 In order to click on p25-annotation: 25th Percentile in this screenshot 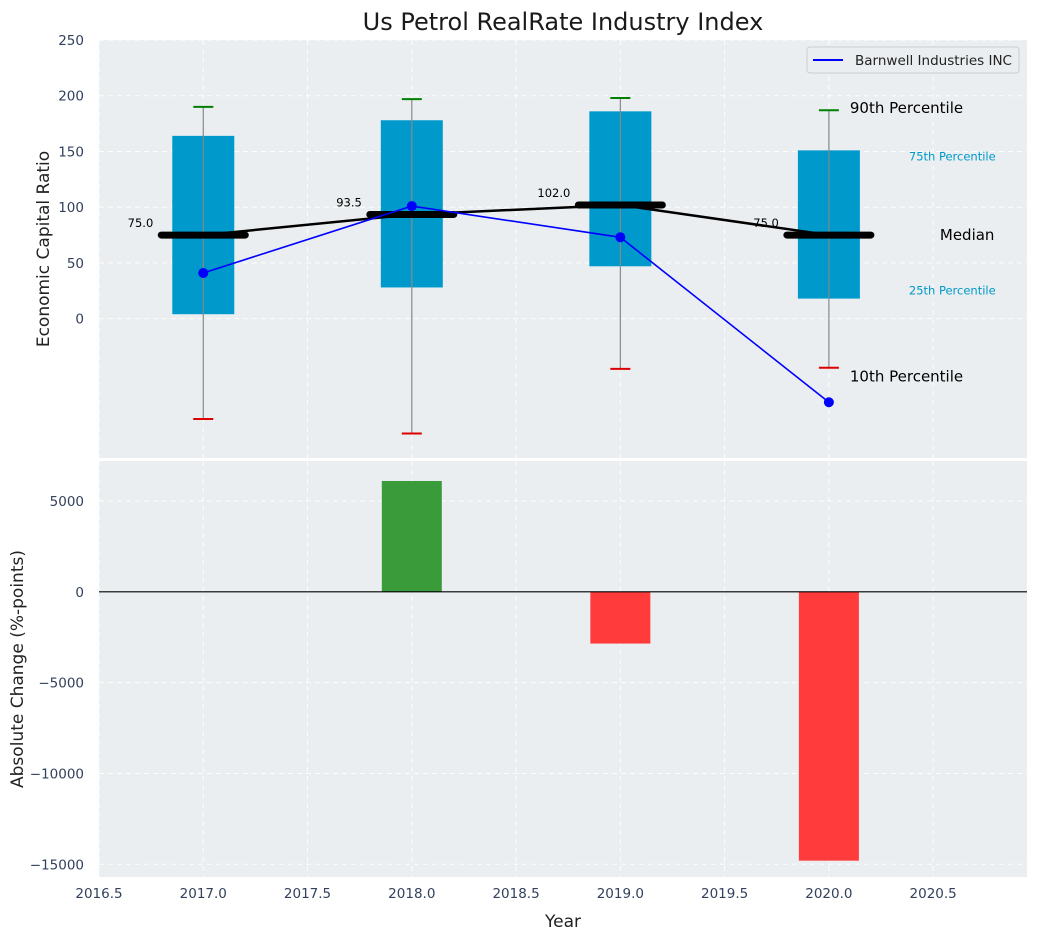, I will do `click(952, 291)`.